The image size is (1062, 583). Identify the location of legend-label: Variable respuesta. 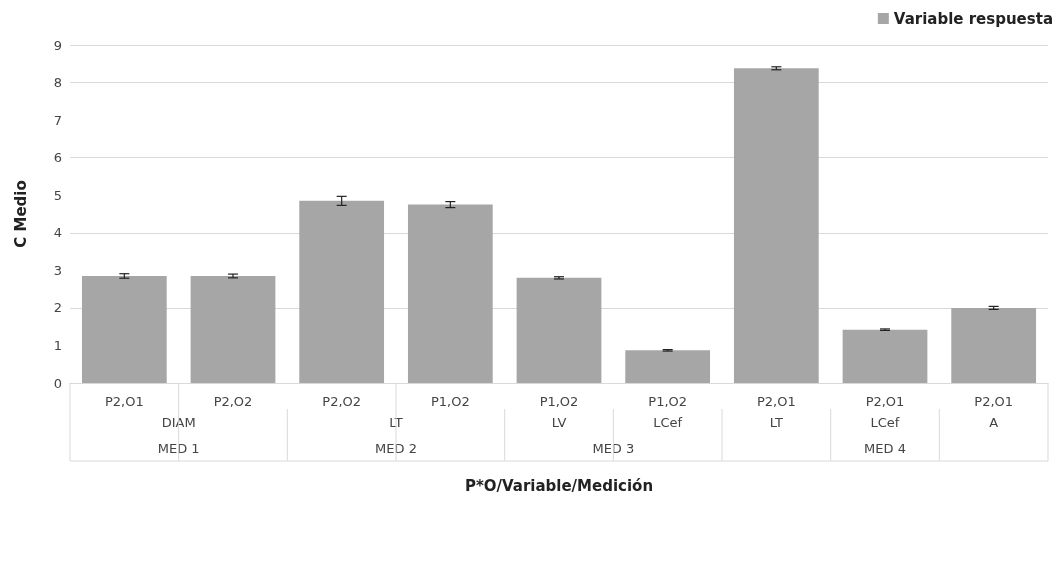
(973, 18).